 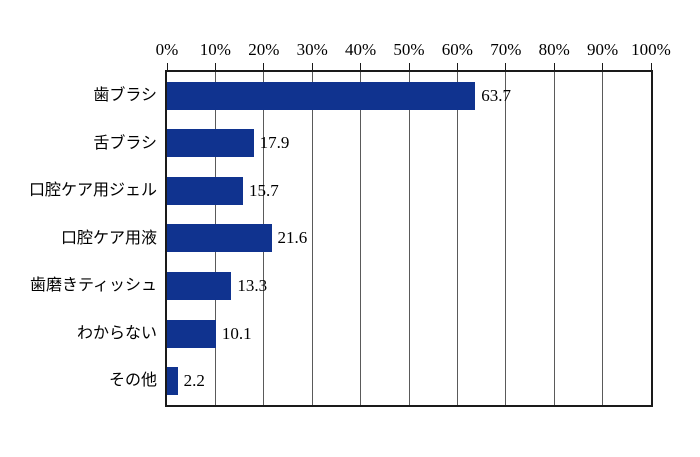 I want to click on bar-value-label: 63.7, so click(x=496, y=95).